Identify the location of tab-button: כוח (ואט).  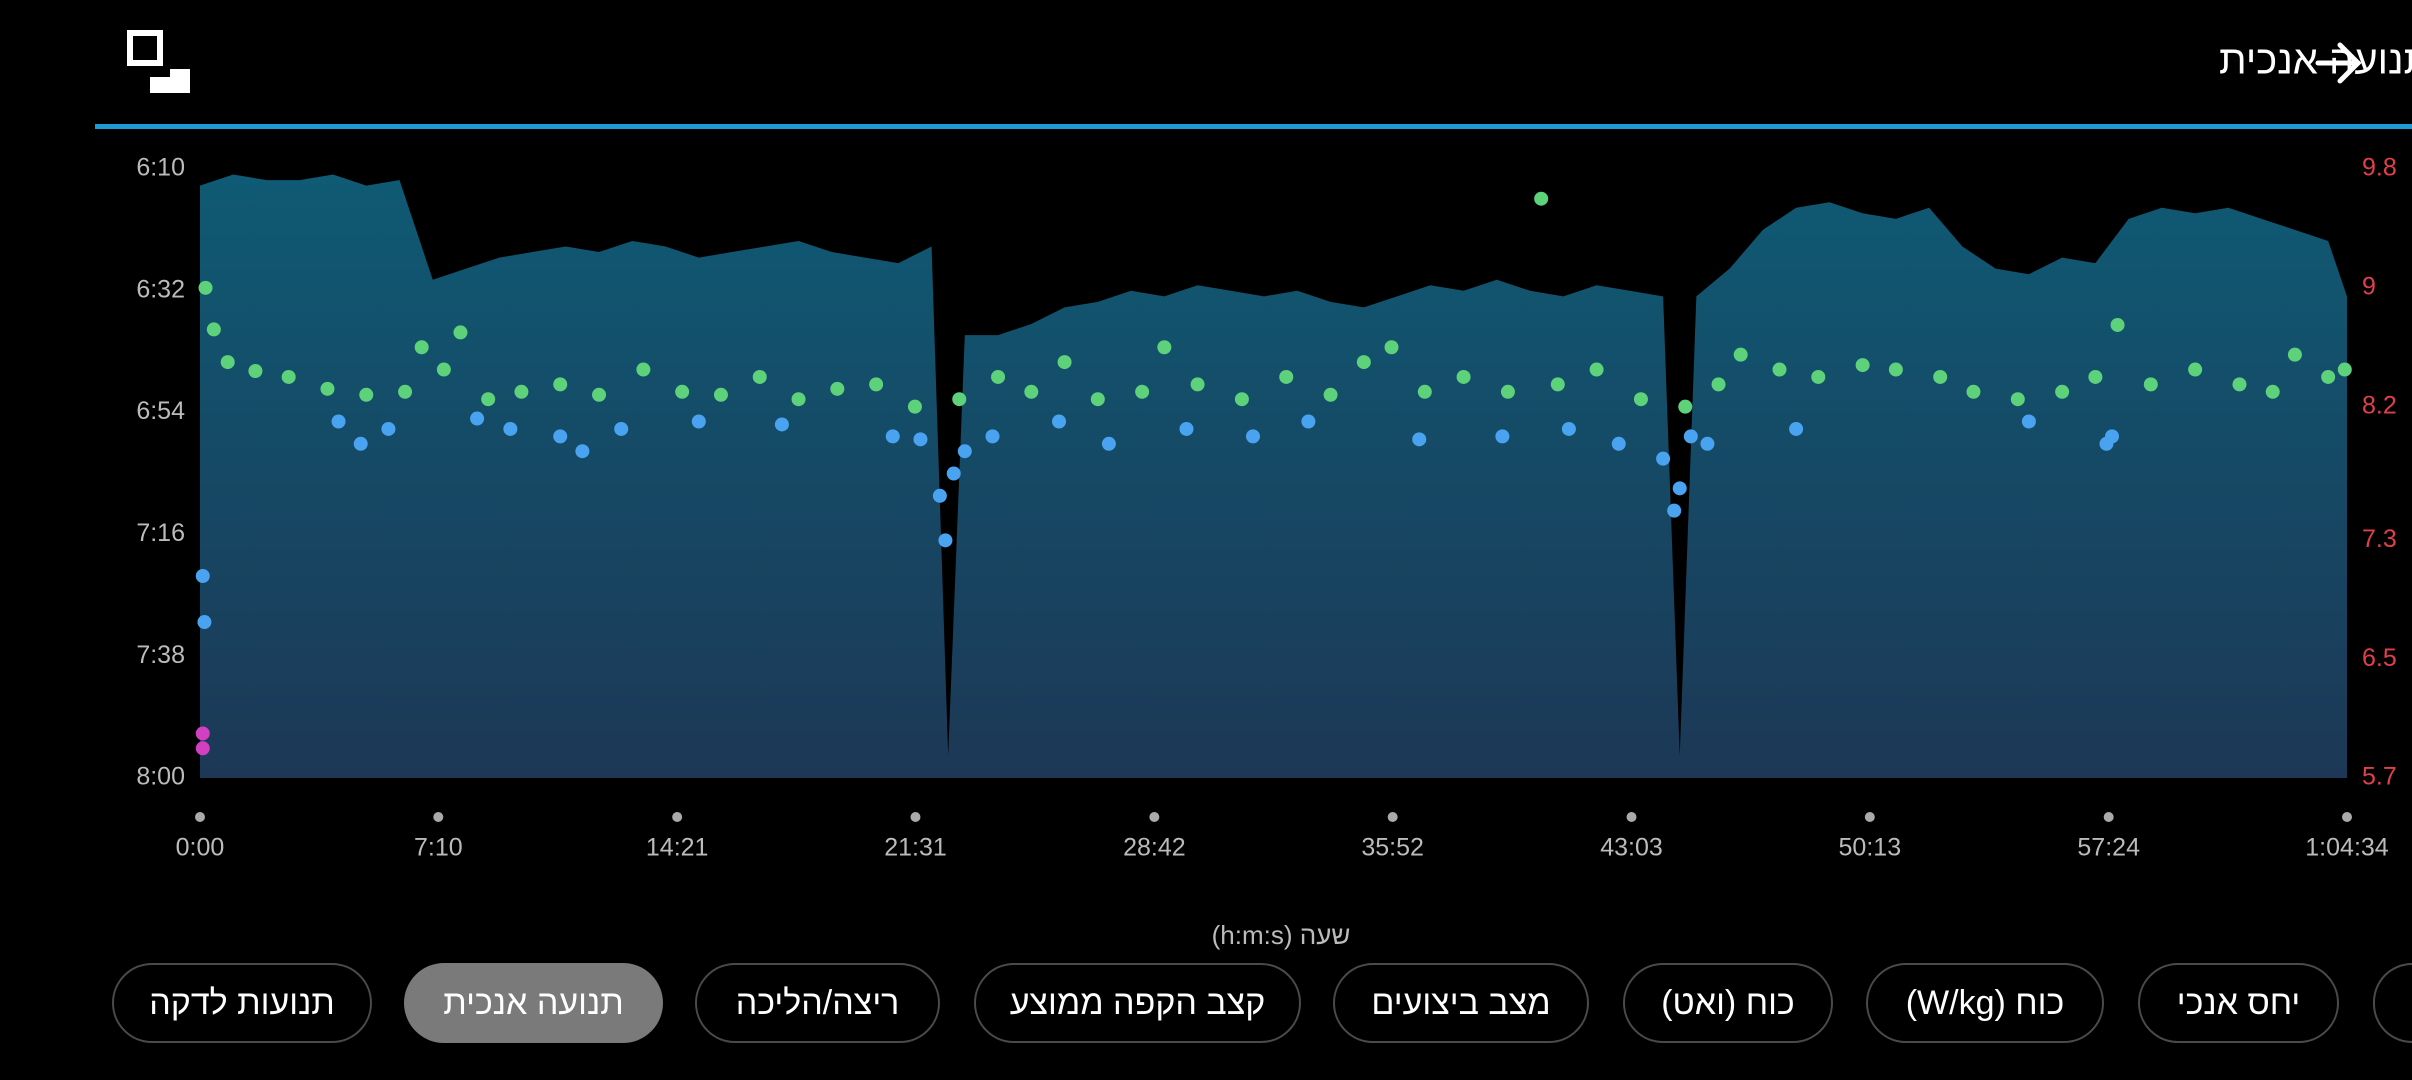
(1728, 1003).